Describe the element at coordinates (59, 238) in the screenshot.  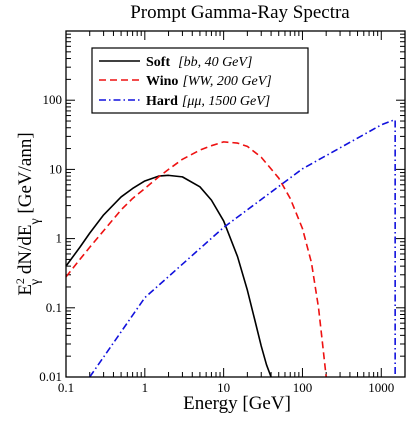
I see `y-tick-label: 1` at that location.